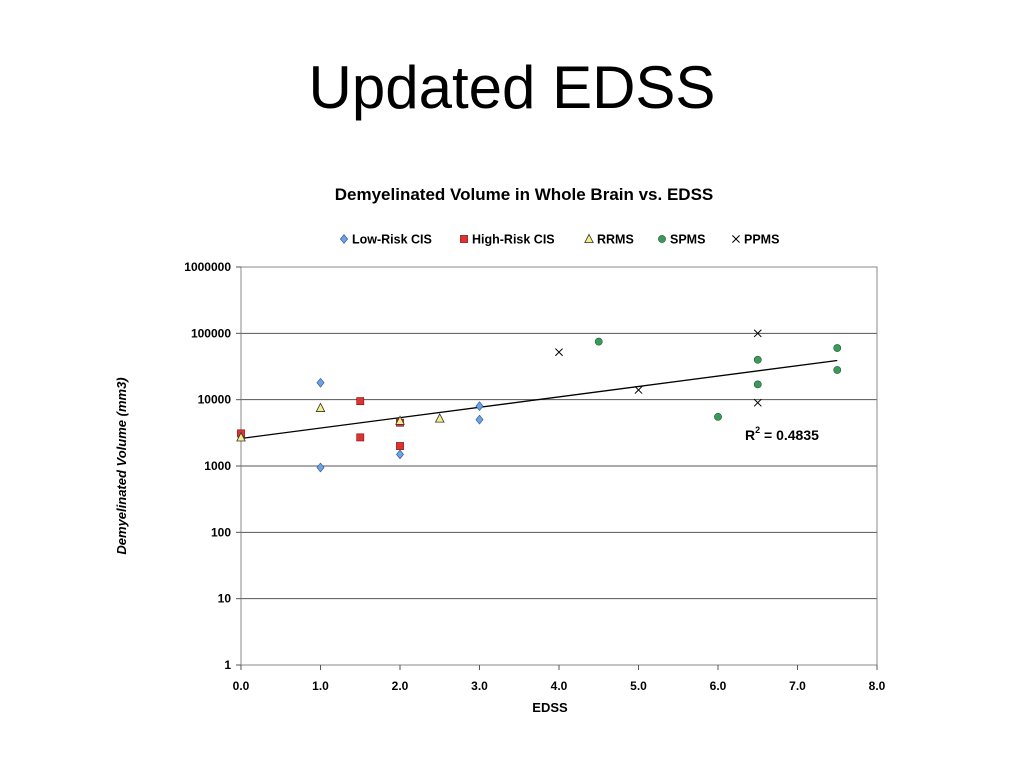  I want to click on y-tick-label: 1000, so click(217, 466).